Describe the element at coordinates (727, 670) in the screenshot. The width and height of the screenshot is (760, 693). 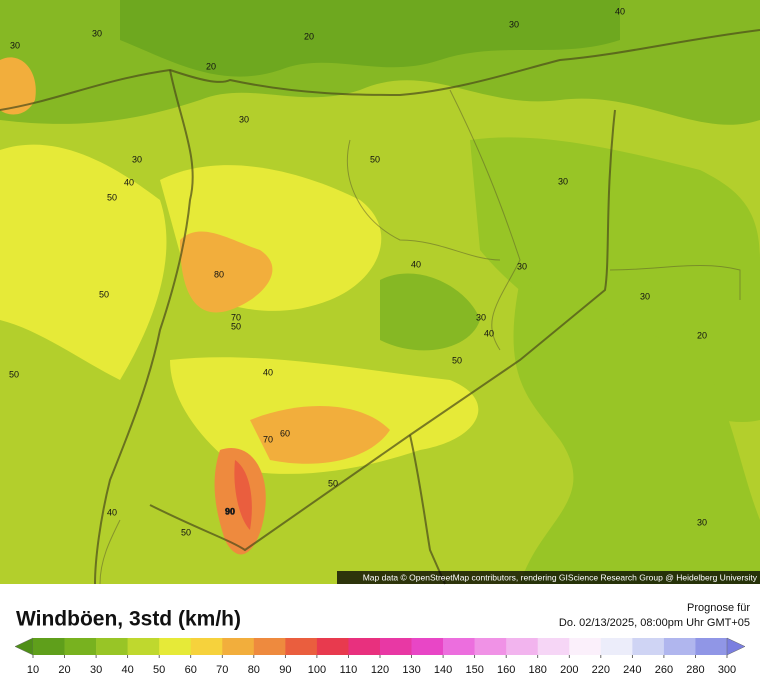
I see `colorbar-tick-label: 300` at that location.